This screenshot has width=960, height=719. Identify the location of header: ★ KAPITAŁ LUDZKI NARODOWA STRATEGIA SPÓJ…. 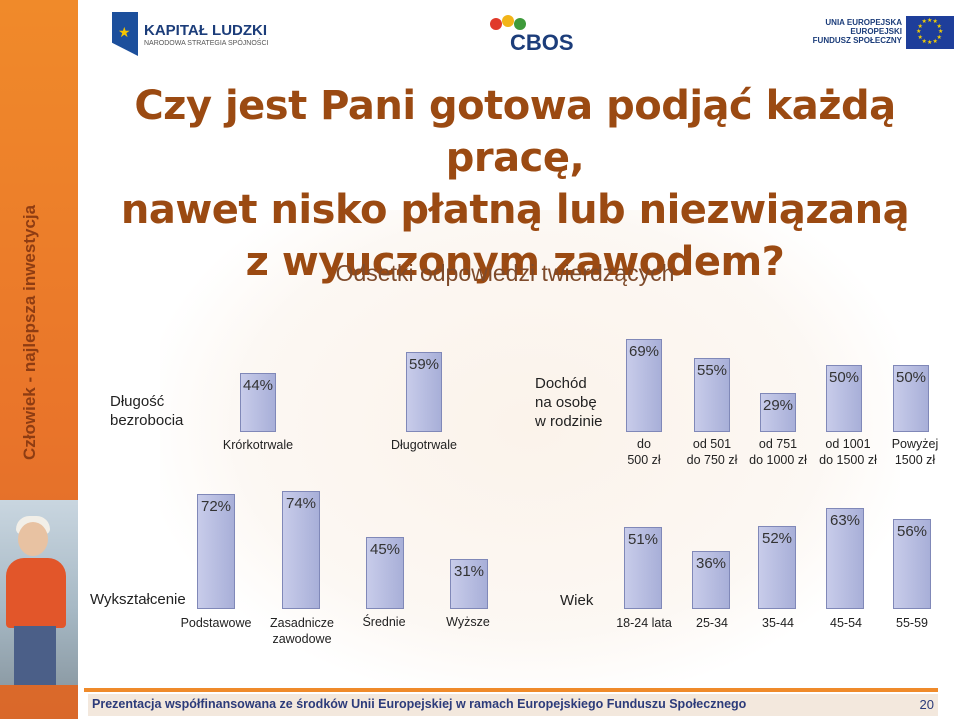
(519, 34).